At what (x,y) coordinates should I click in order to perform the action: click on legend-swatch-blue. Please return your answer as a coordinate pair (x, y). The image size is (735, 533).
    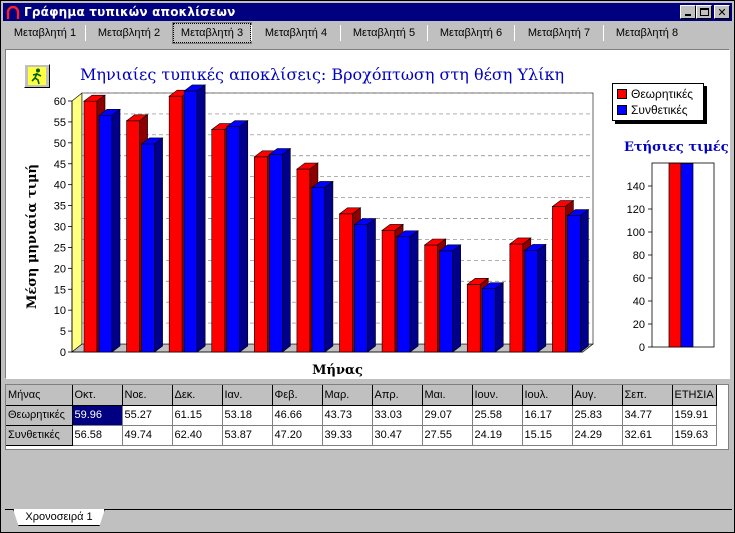
    Looking at the image, I should click on (622, 110).